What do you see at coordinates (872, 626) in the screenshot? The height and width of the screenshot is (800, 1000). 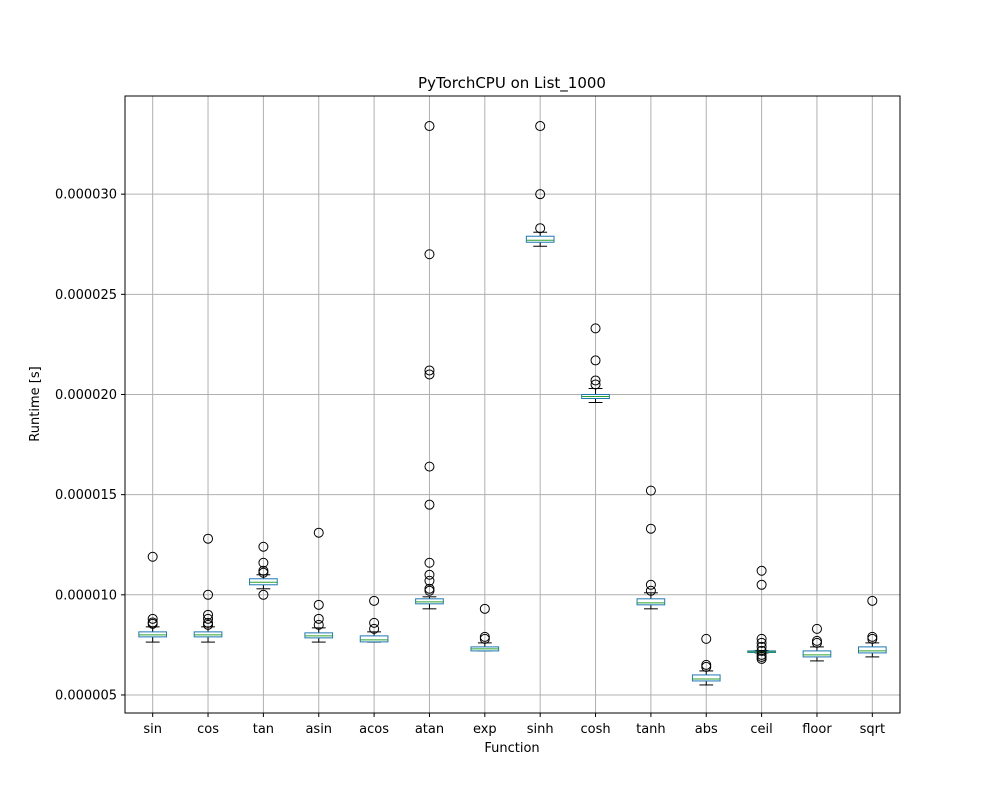 I see `box-sqrt` at bounding box center [872, 626].